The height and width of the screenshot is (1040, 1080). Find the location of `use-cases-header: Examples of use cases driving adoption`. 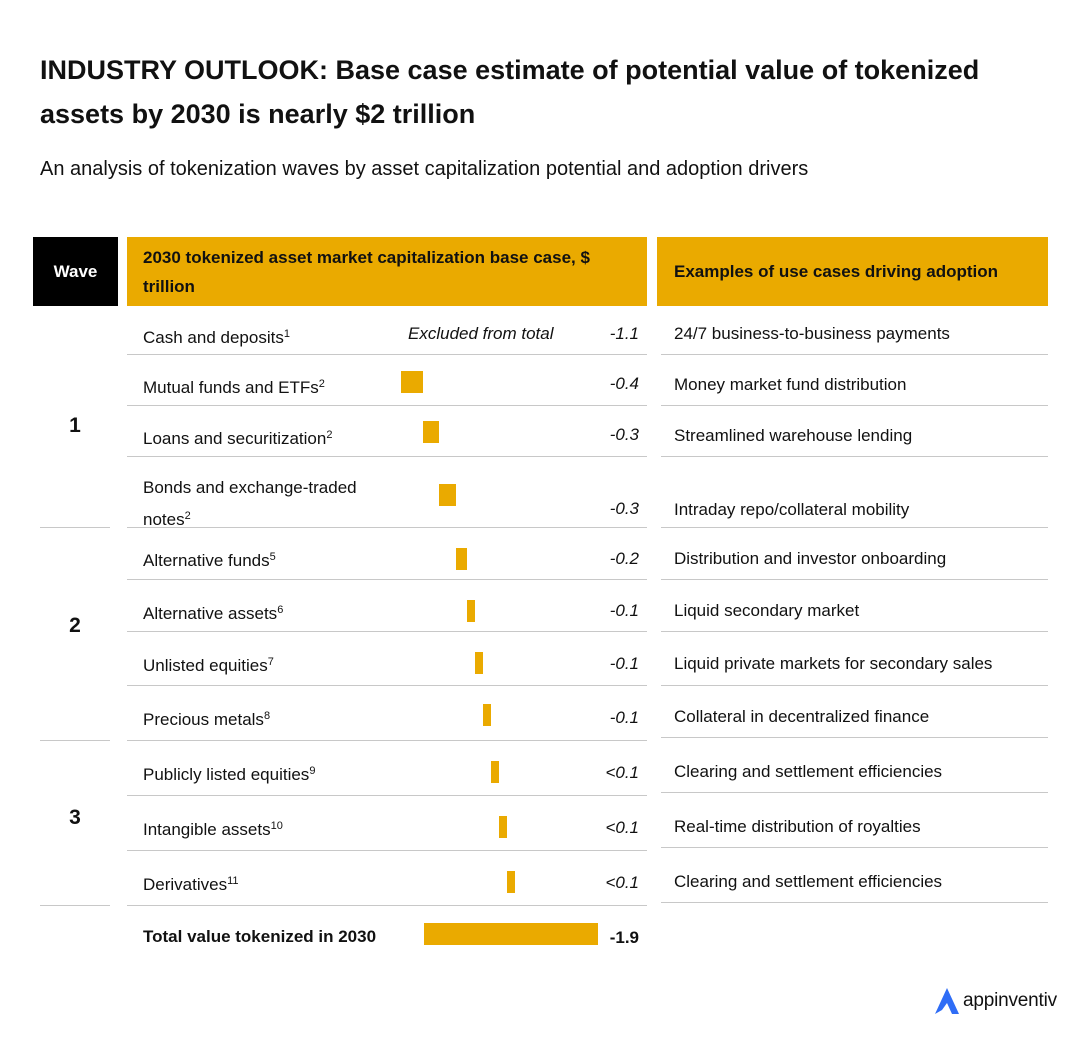

use-cases-header: Examples of use cases driving adoption is located at coordinates (852, 271).